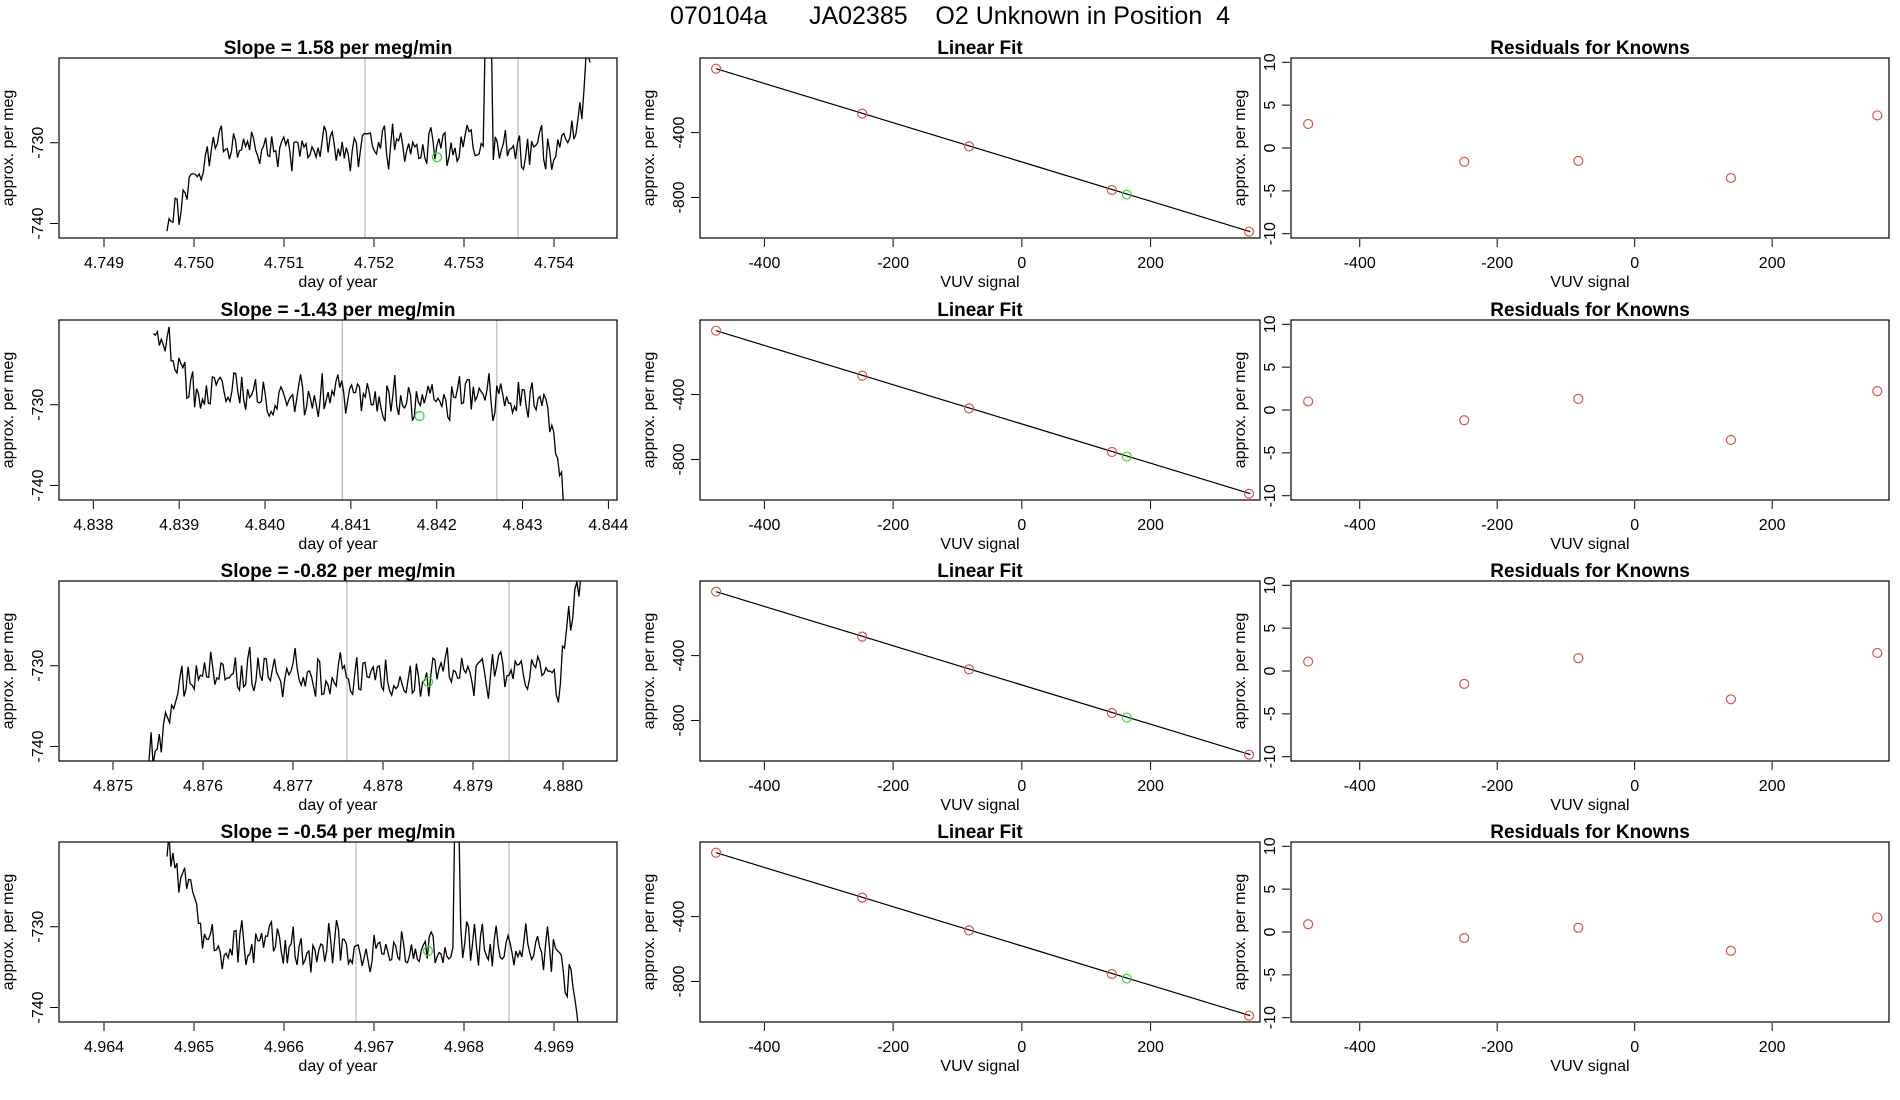 The height and width of the screenshot is (1100, 1900). I want to click on plot-title: Slope = 1.58 per meg/min, so click(338, 48).